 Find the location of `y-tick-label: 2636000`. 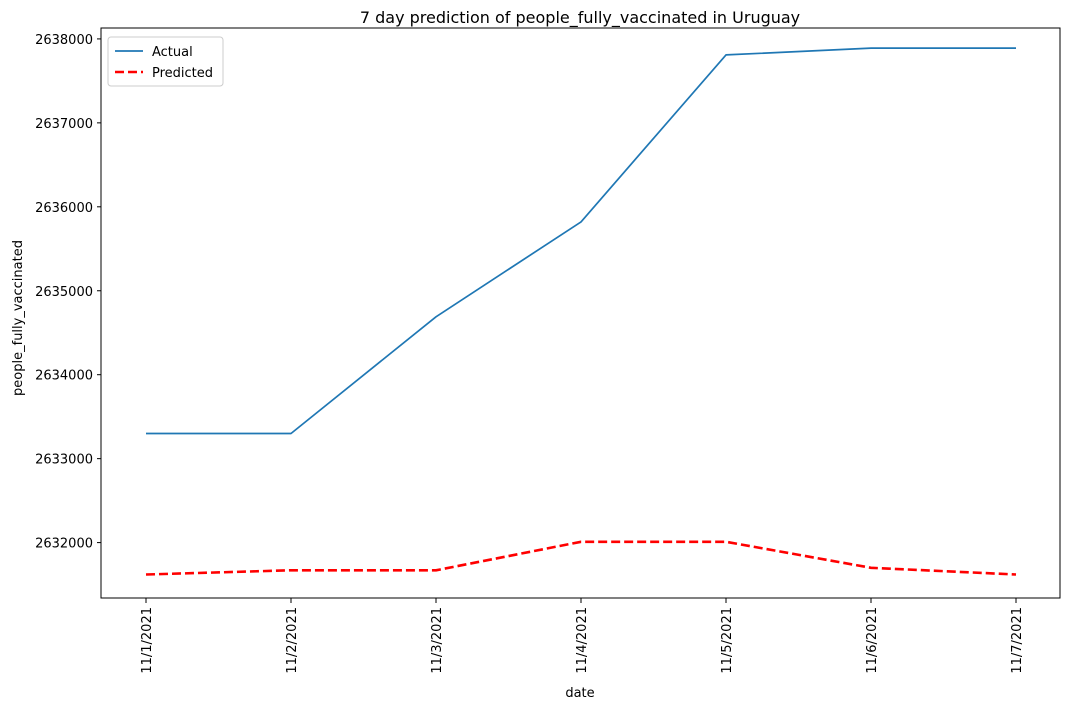

y-tick-label: 2636000 is located at coordinates (64, 208).